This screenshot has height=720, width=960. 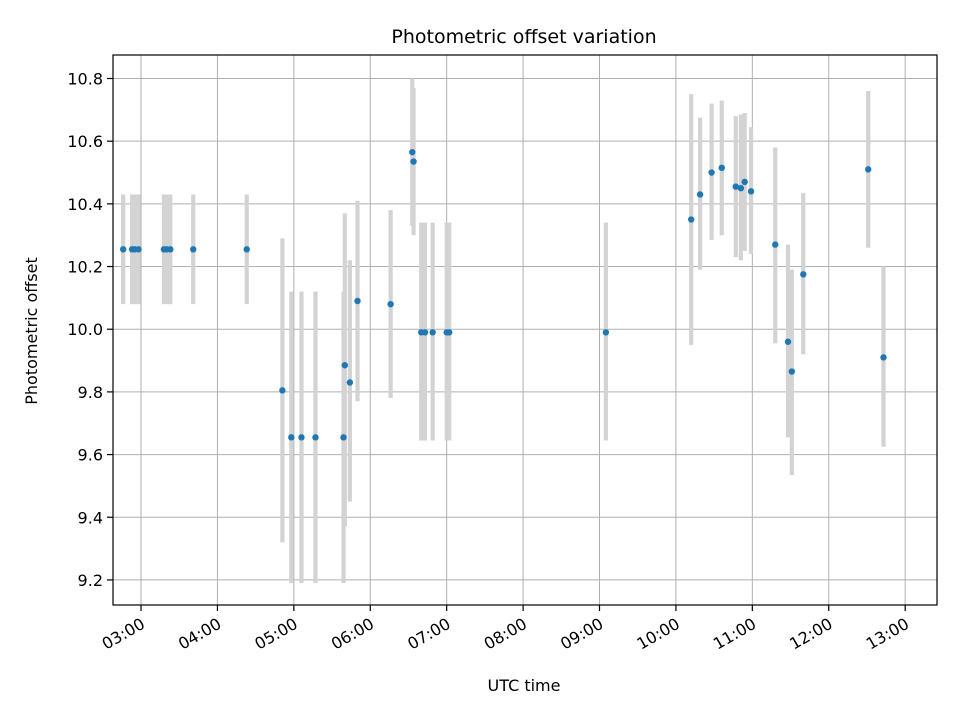 I want to click on x-axis-label: UTC time, so click(x=524, y=685).